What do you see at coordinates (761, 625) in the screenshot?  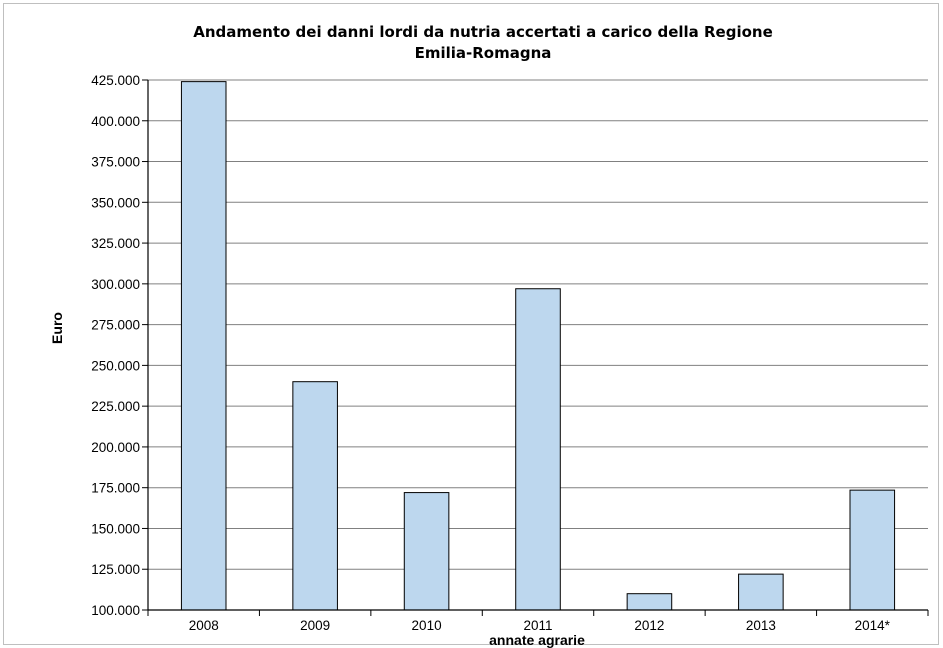 I see `x-tick-label: 2013` at bounding box center [761, 625].